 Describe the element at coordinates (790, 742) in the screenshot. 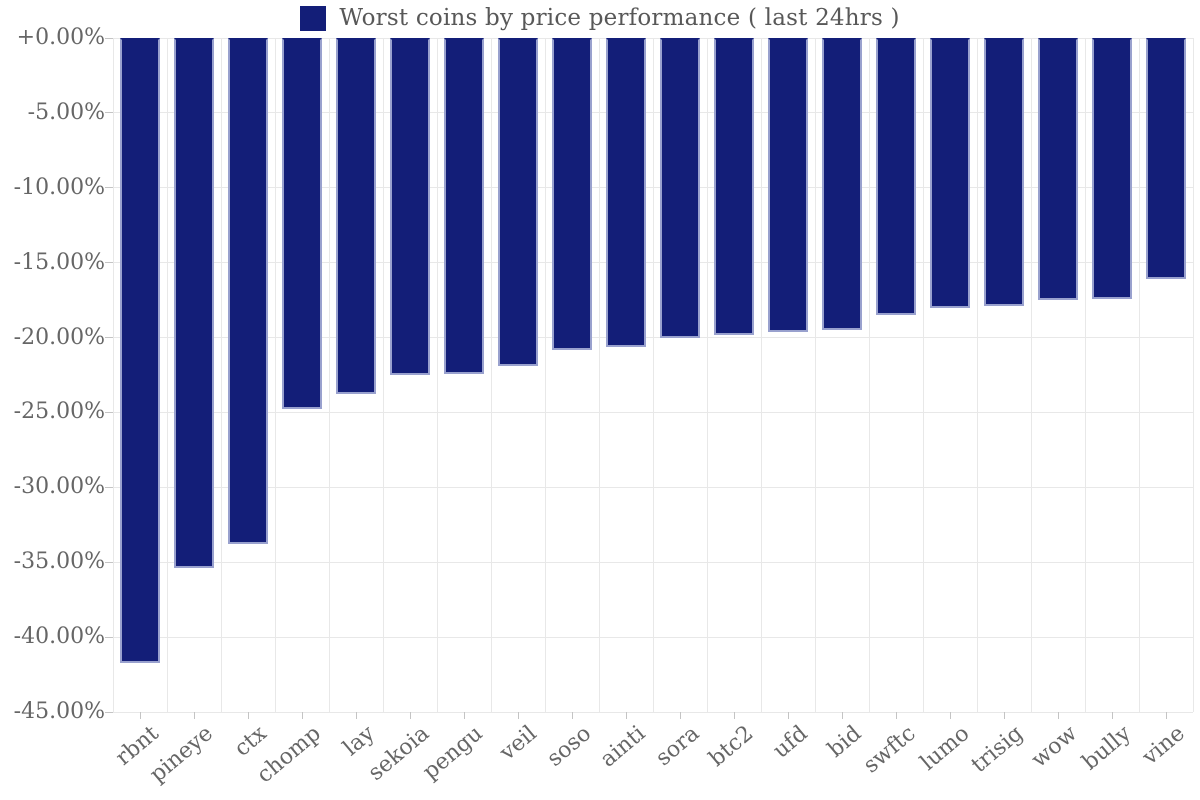

I see `x-tick-label-ufd: ufd` at that location.